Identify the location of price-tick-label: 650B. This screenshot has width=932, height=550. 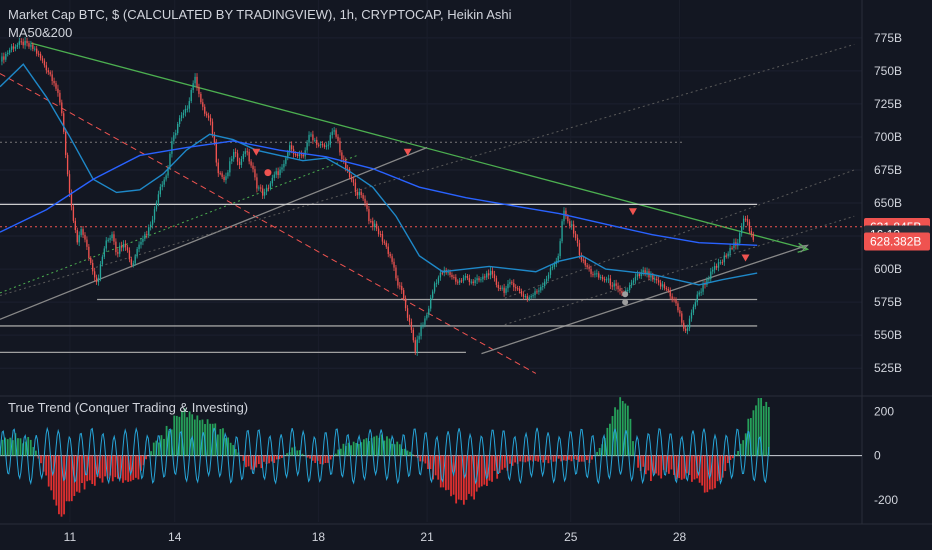
(888, 203).